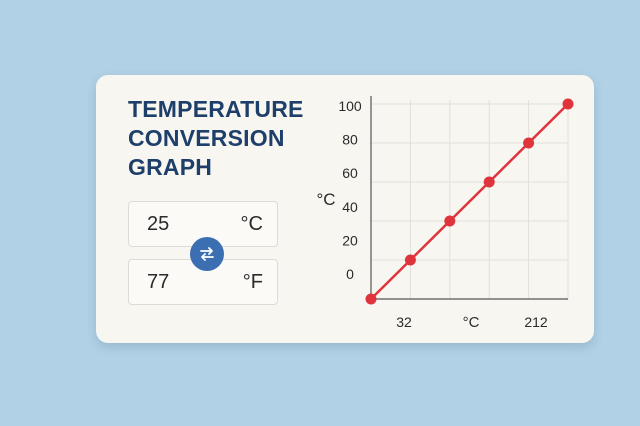 This screenshot has height=426, width=640. What do you see at coordinates (216, 138) in the screenshot?
I see `page-title: TEMPERATURE CONVERSION GRAPH` at bounding box center [216, 138].